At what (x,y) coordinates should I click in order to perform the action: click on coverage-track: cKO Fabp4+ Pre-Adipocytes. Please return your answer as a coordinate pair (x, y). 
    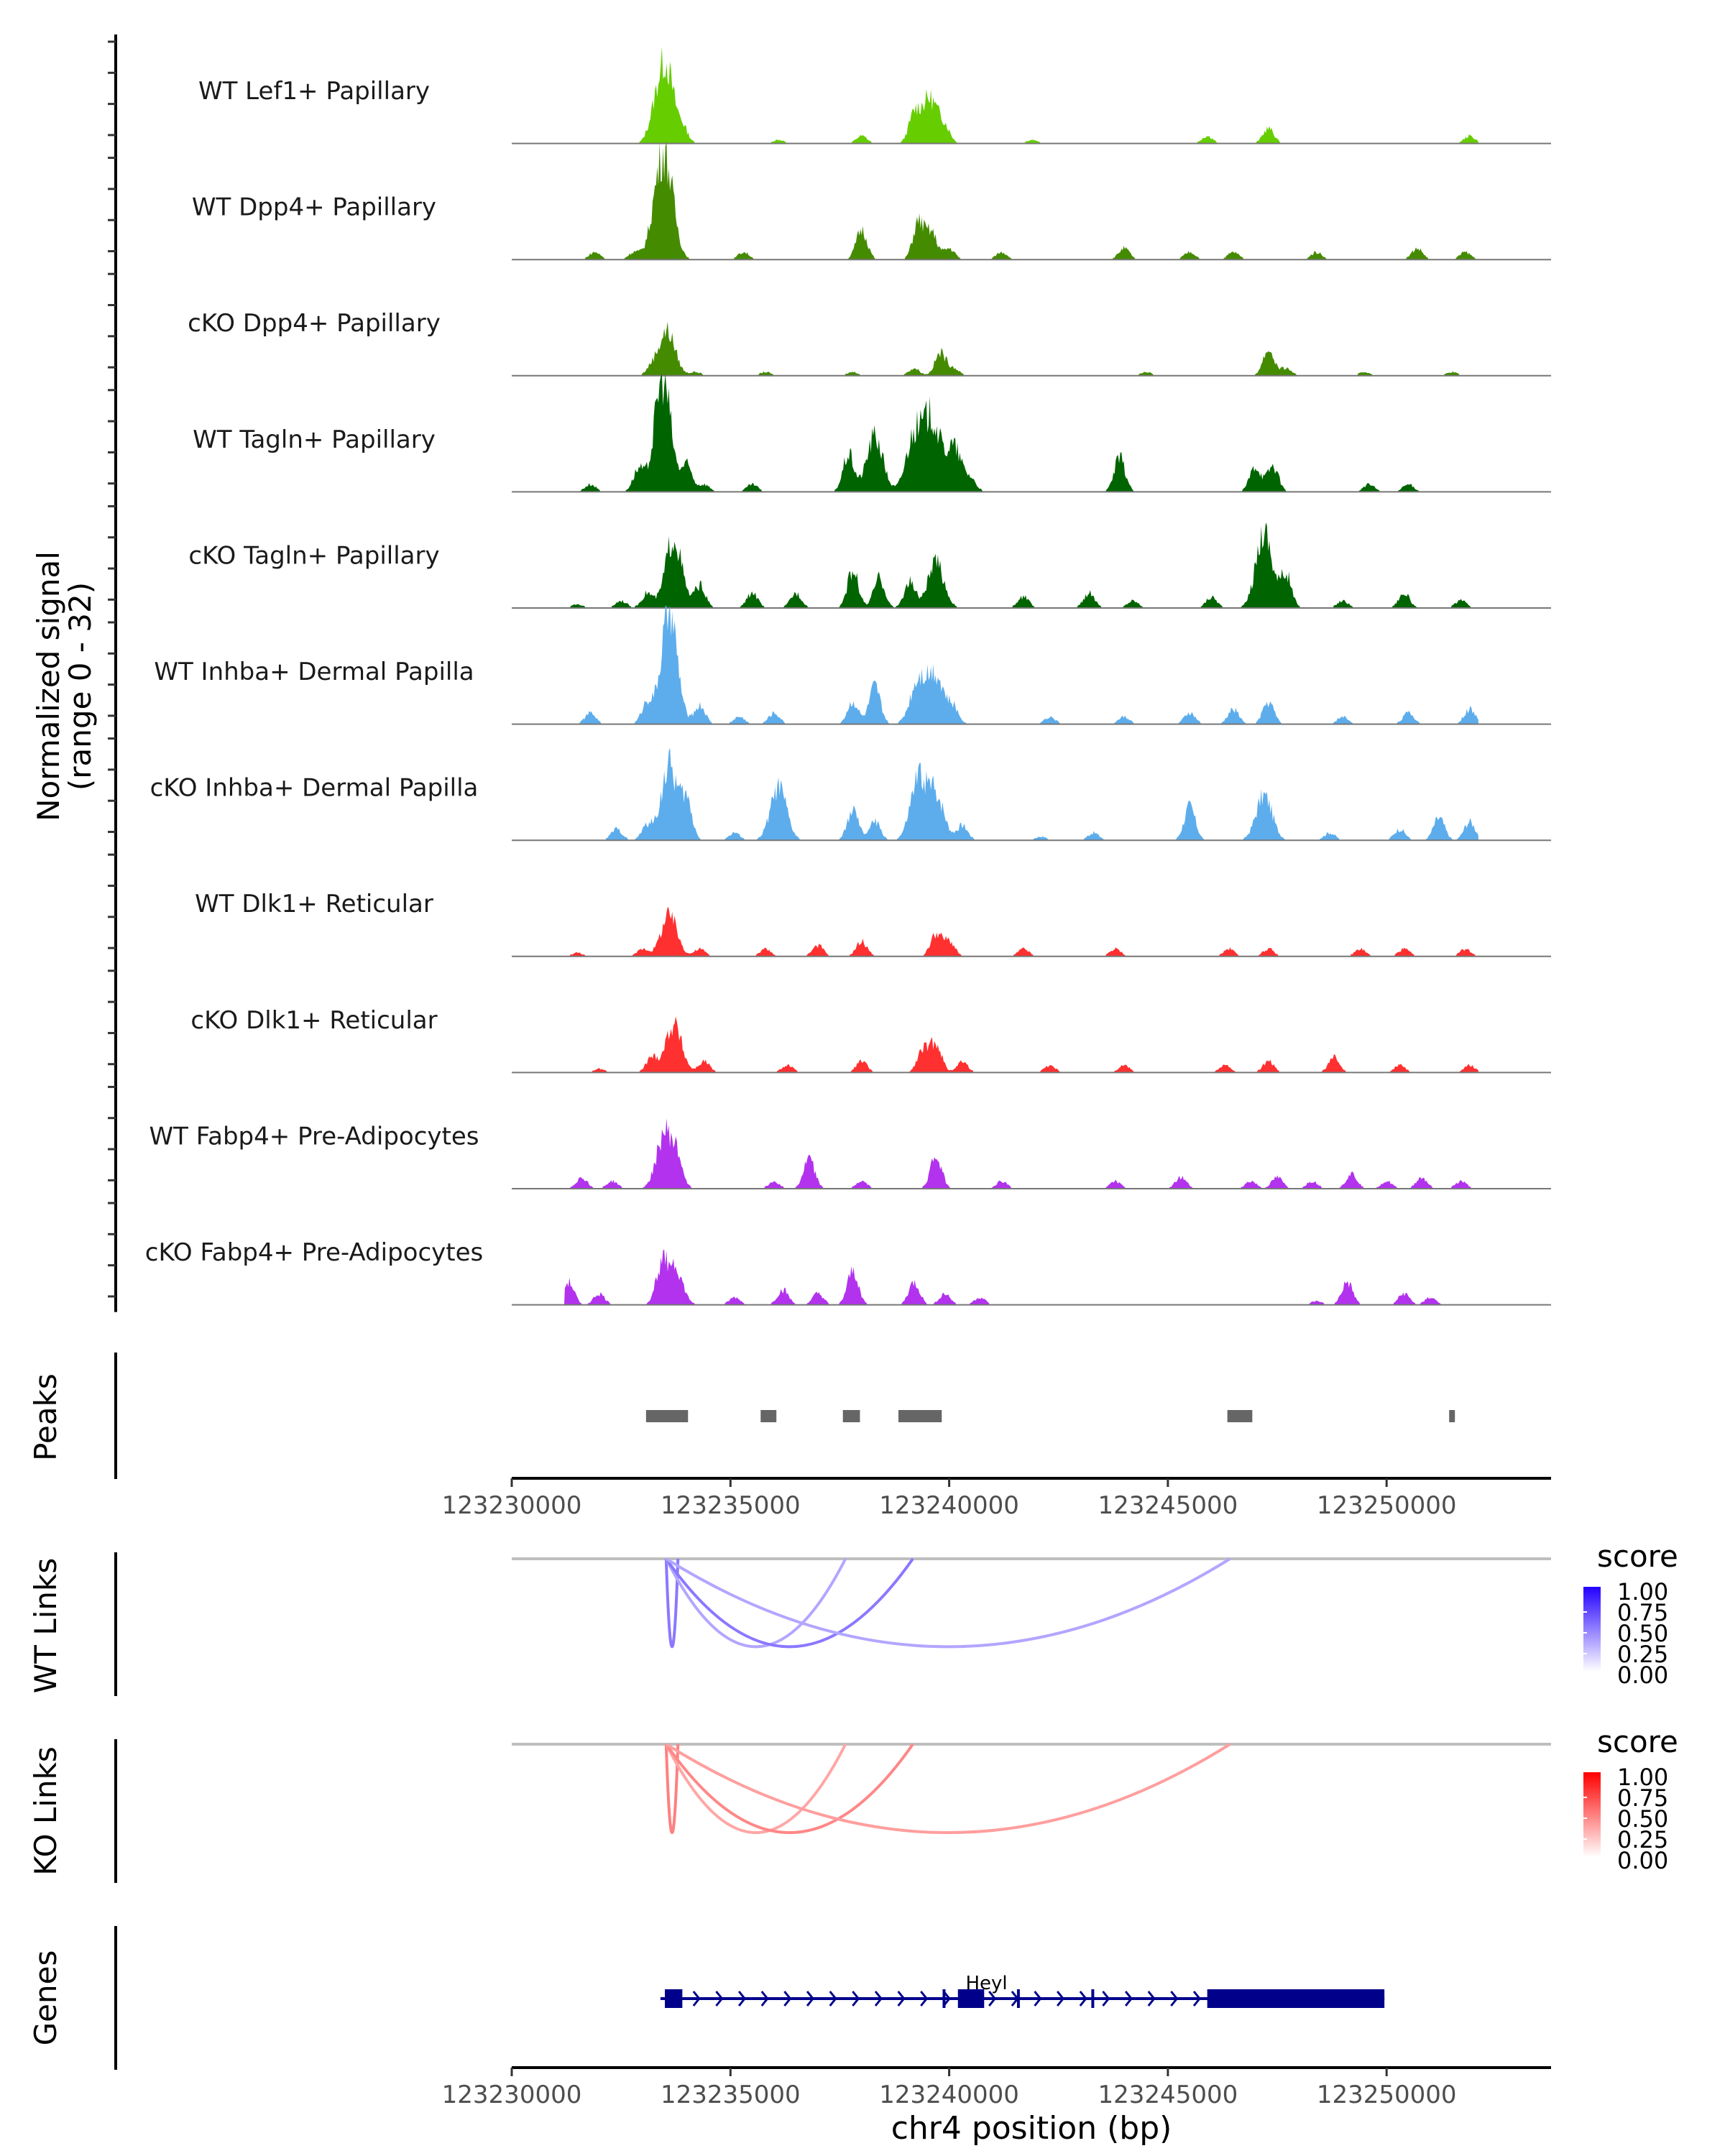
    Looking at the image, I should click on (829, 1254).